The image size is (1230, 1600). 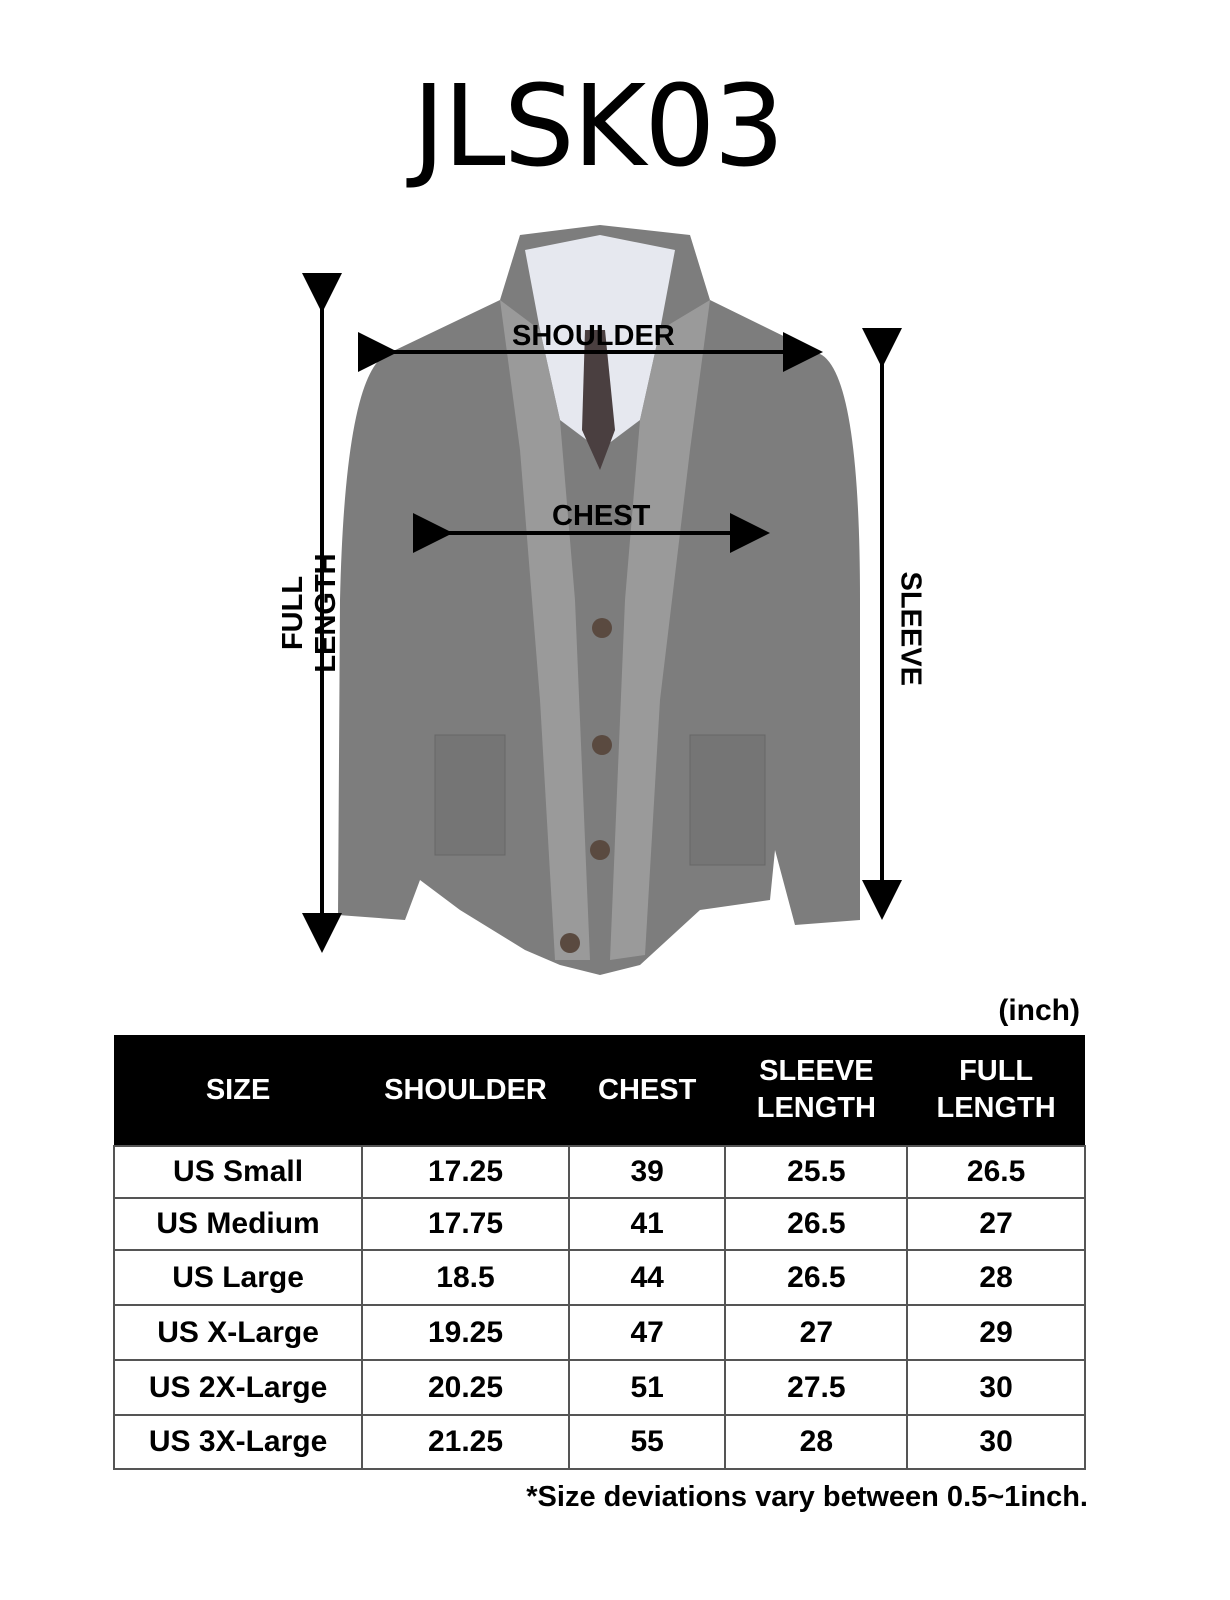 I want to click on table-cell: 18.5, so click(x=465, y=1277).